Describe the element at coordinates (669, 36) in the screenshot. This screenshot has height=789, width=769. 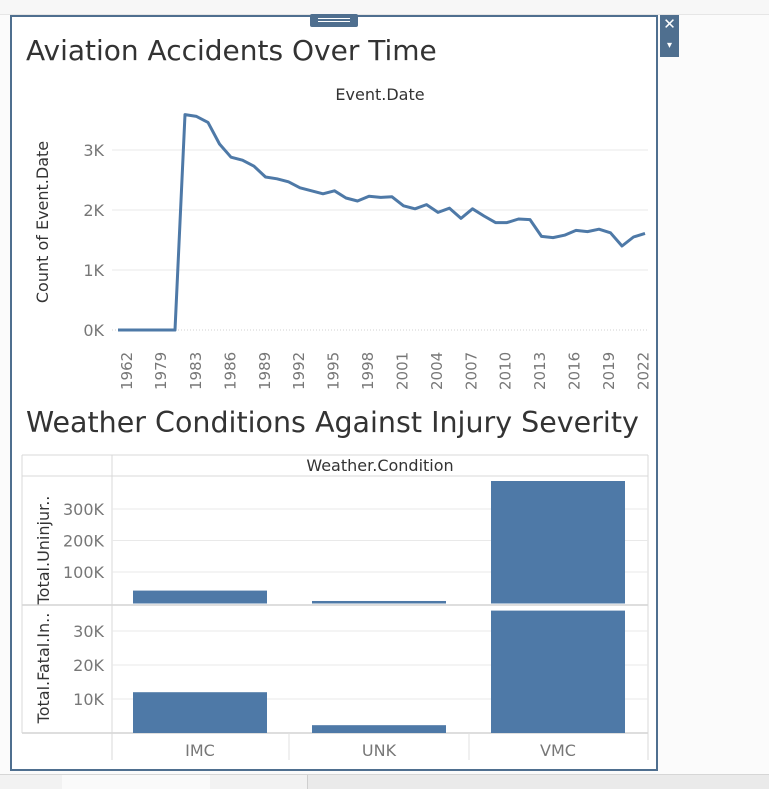
I see `container-controls: ✕ ▾` at that location.